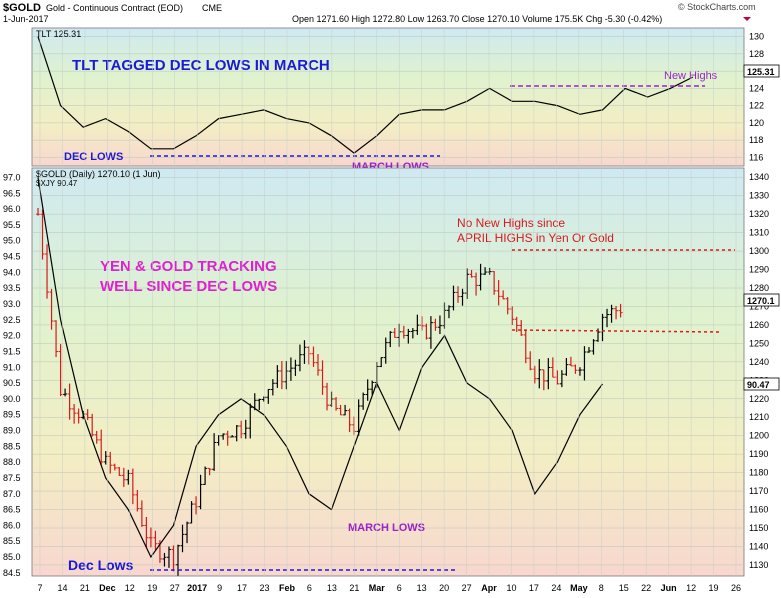 This screenshot has width=781, height=598. Describe the element at coordinates (58, 34) in the screenshot. I see `tlt-legend: TLT 125.31` at that location.